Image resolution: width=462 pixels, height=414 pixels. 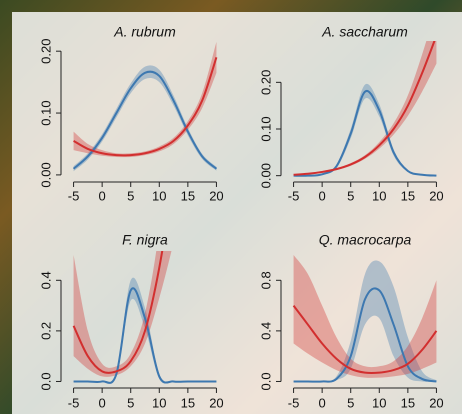 What do you see at coordinates (45, 331) in the screenshot?
I see `y-tick-label: 0.2` at bounding box center [45, 331].